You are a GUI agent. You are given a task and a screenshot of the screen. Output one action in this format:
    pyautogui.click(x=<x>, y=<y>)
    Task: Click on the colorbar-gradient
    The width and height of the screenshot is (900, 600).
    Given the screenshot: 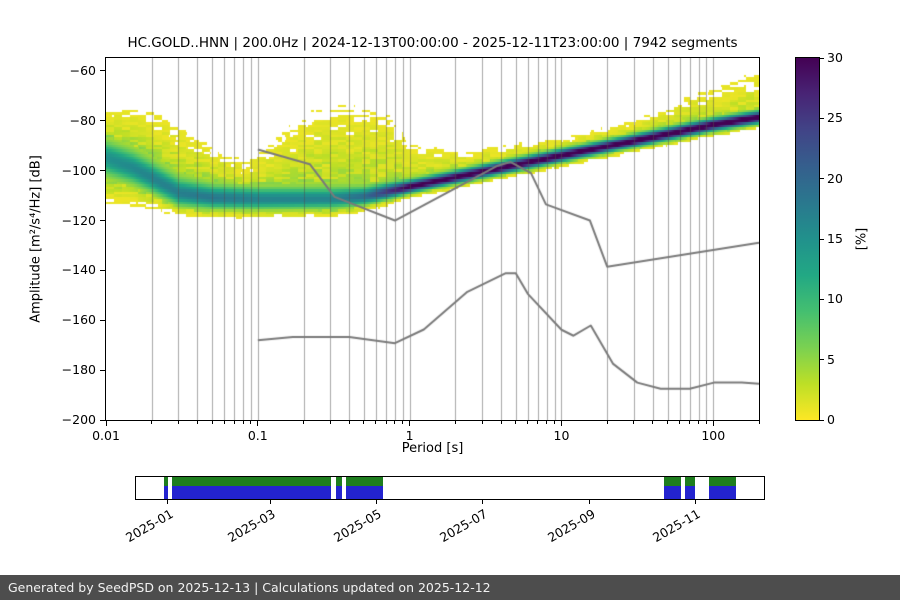 What is the action you would take?
    pyautogui.click(x=807, y=239)
    